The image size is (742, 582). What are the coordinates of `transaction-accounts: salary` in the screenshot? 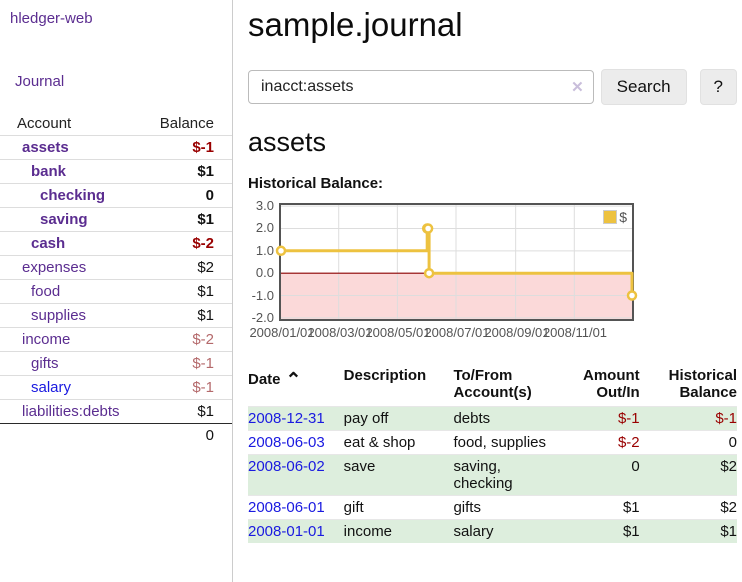 It's located at (510, 531).